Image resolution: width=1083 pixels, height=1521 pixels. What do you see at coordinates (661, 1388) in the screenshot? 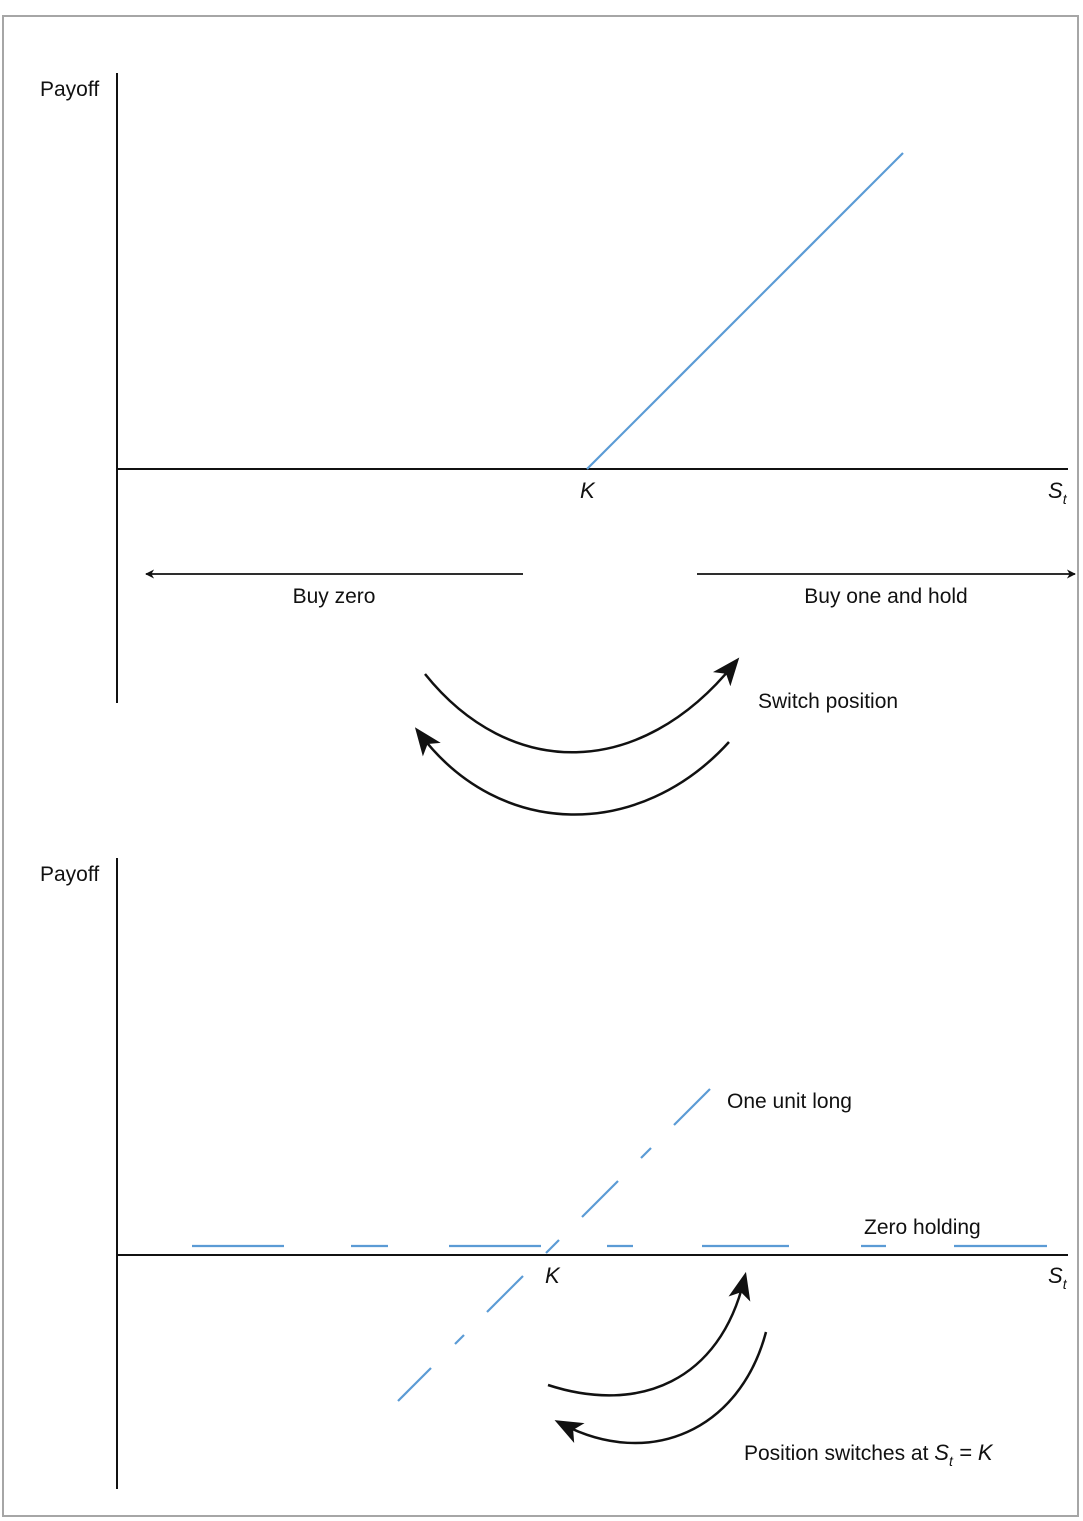
I see `switch-arrow-down` at bounding box center [661, 1388].